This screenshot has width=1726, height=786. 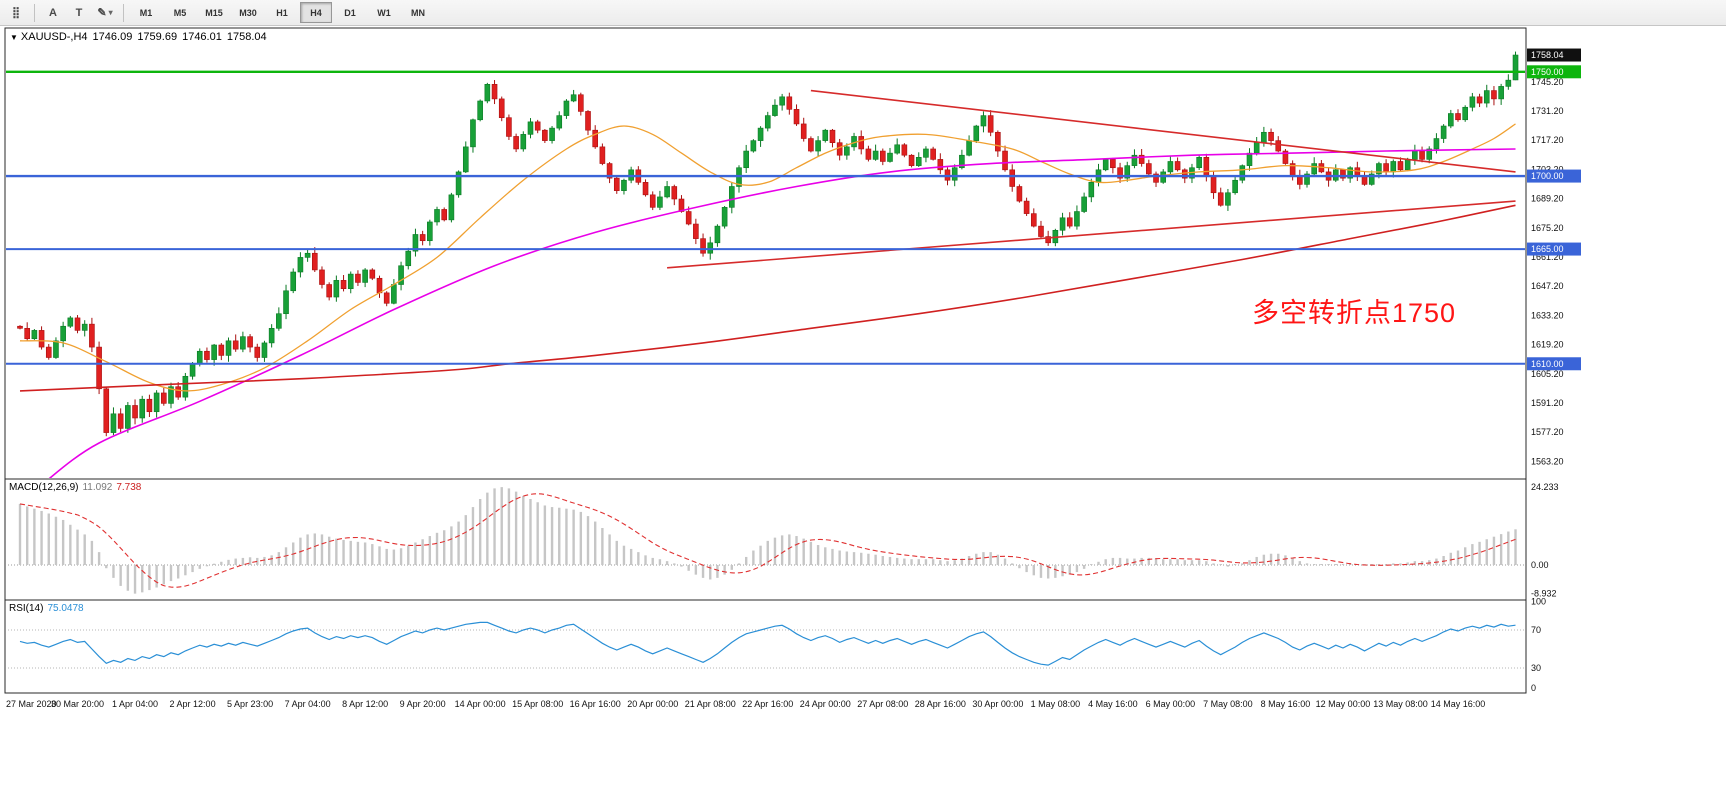 I want to click on symbol-info: ▼ XAUUSD-,H4 1746.09 1759.69 1746.01 1758.04, so click(x=141, y=37).